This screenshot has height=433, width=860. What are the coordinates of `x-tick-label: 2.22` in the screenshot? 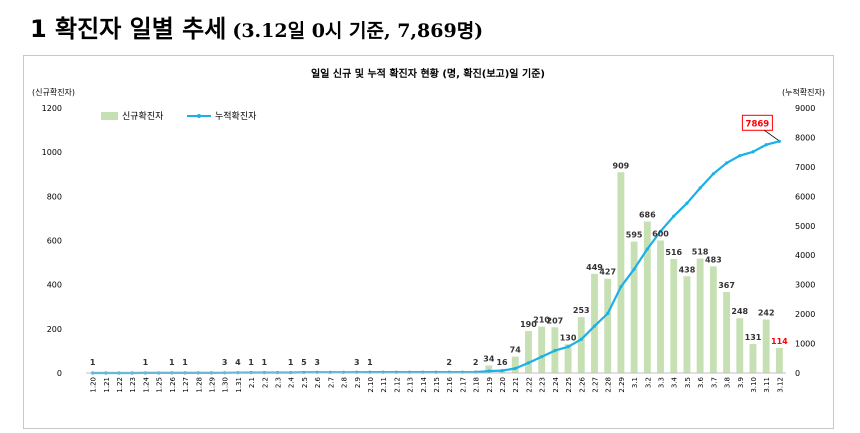 It's located at (529, 385).